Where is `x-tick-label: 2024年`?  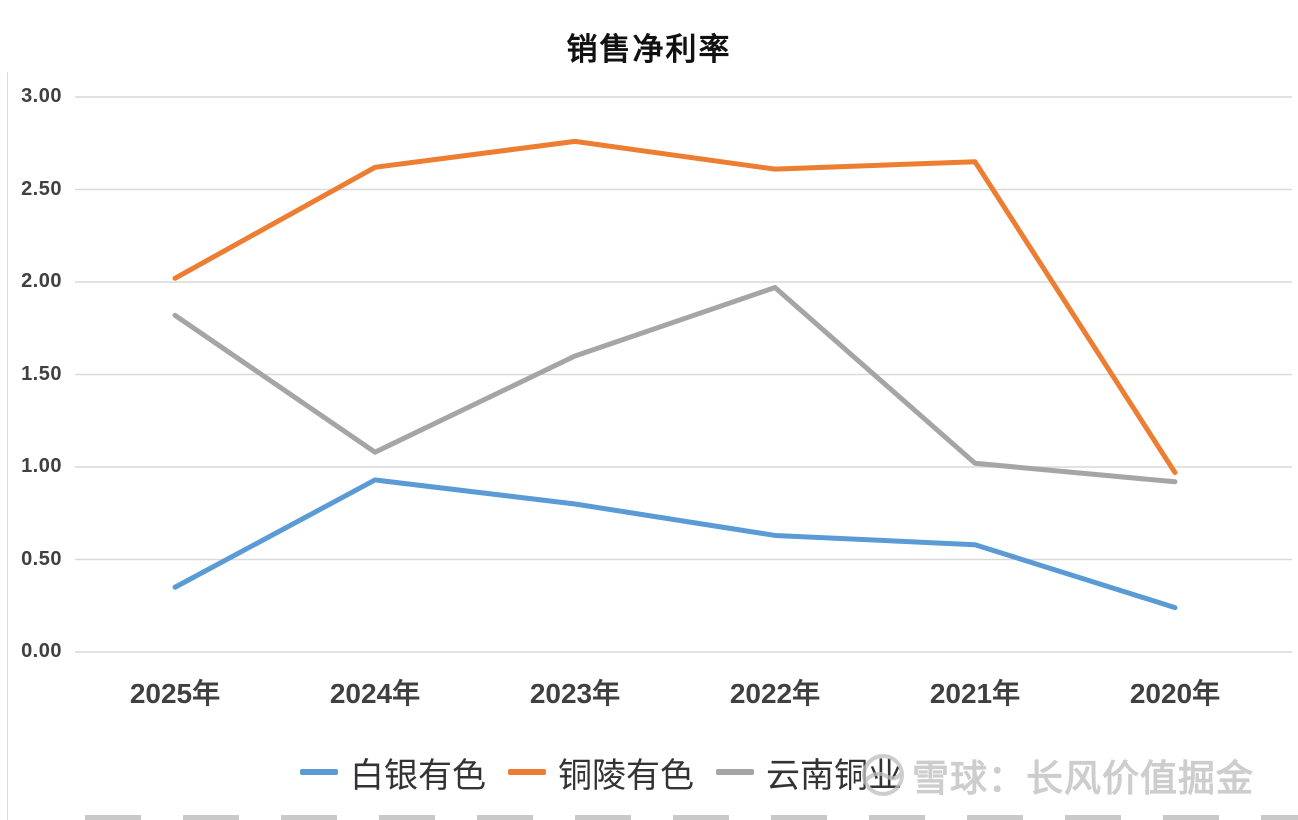
x-tick-label: 2024年 is located at coordinates (375, 693).